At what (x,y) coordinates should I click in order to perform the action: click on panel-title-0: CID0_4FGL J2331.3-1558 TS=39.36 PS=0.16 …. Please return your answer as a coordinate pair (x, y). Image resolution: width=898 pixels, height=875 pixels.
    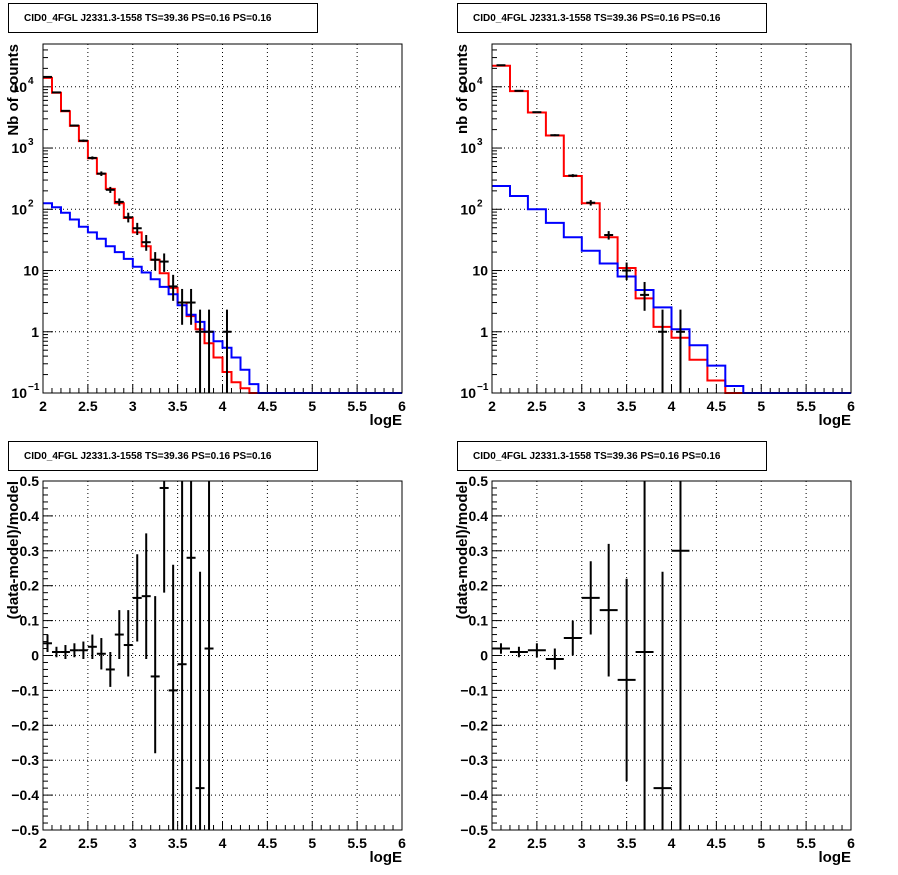
    Looking at the image, I should click on (163, 18).